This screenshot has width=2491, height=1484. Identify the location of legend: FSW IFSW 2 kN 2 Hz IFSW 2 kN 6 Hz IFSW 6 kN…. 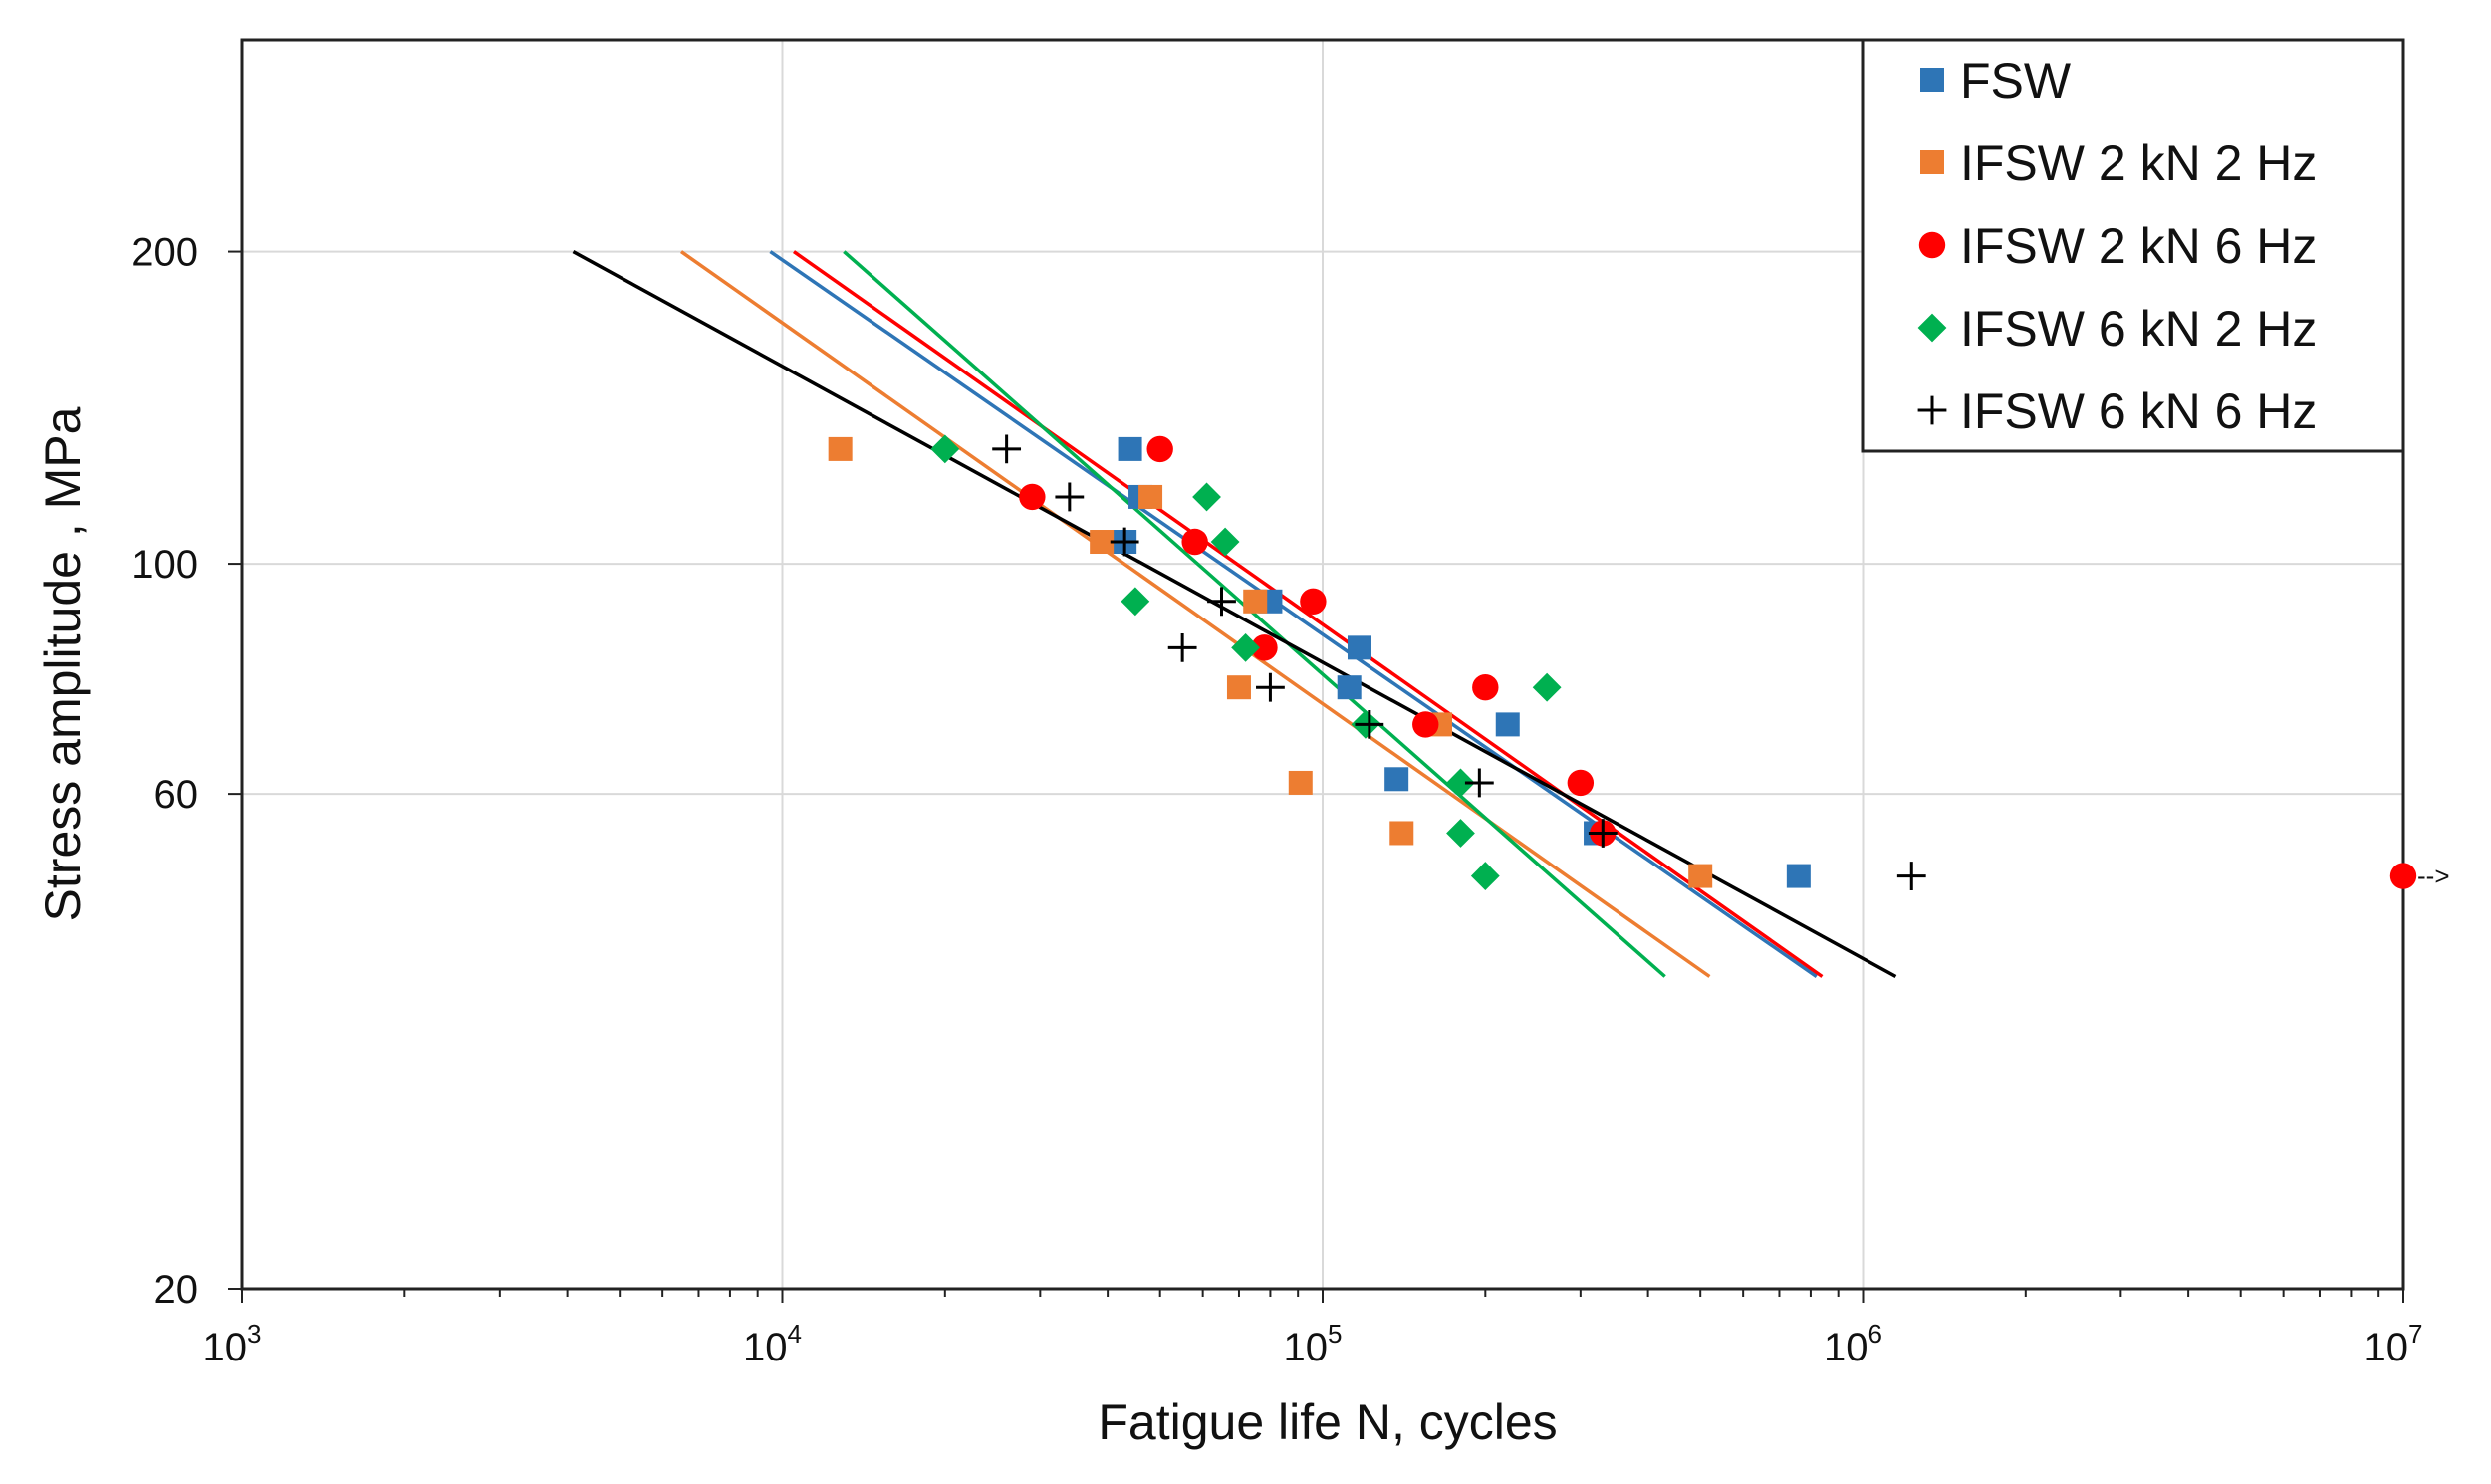
(2133, 245).